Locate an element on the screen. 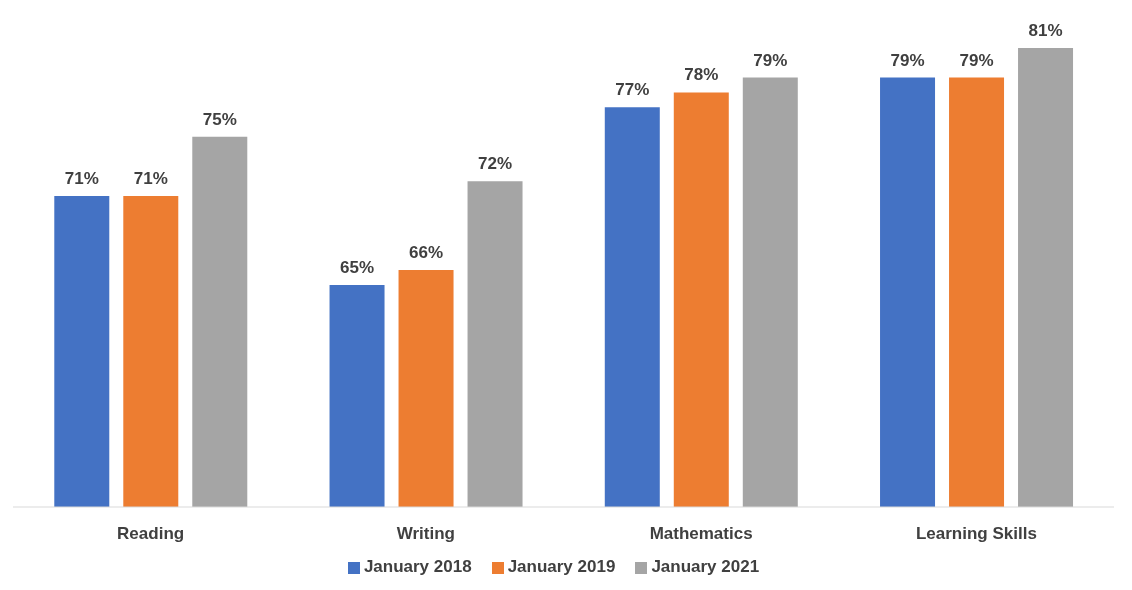 The image size is (1132, 590). data-label: 75% is located at coordinates (219, 119).